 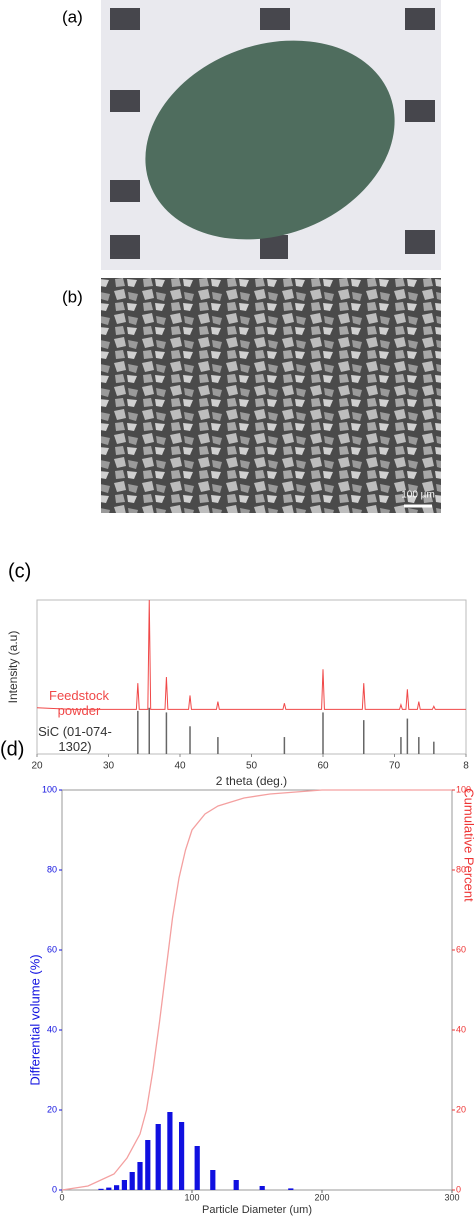 I want to click on y2-tick-label: 100, so click(x=463, y=789).